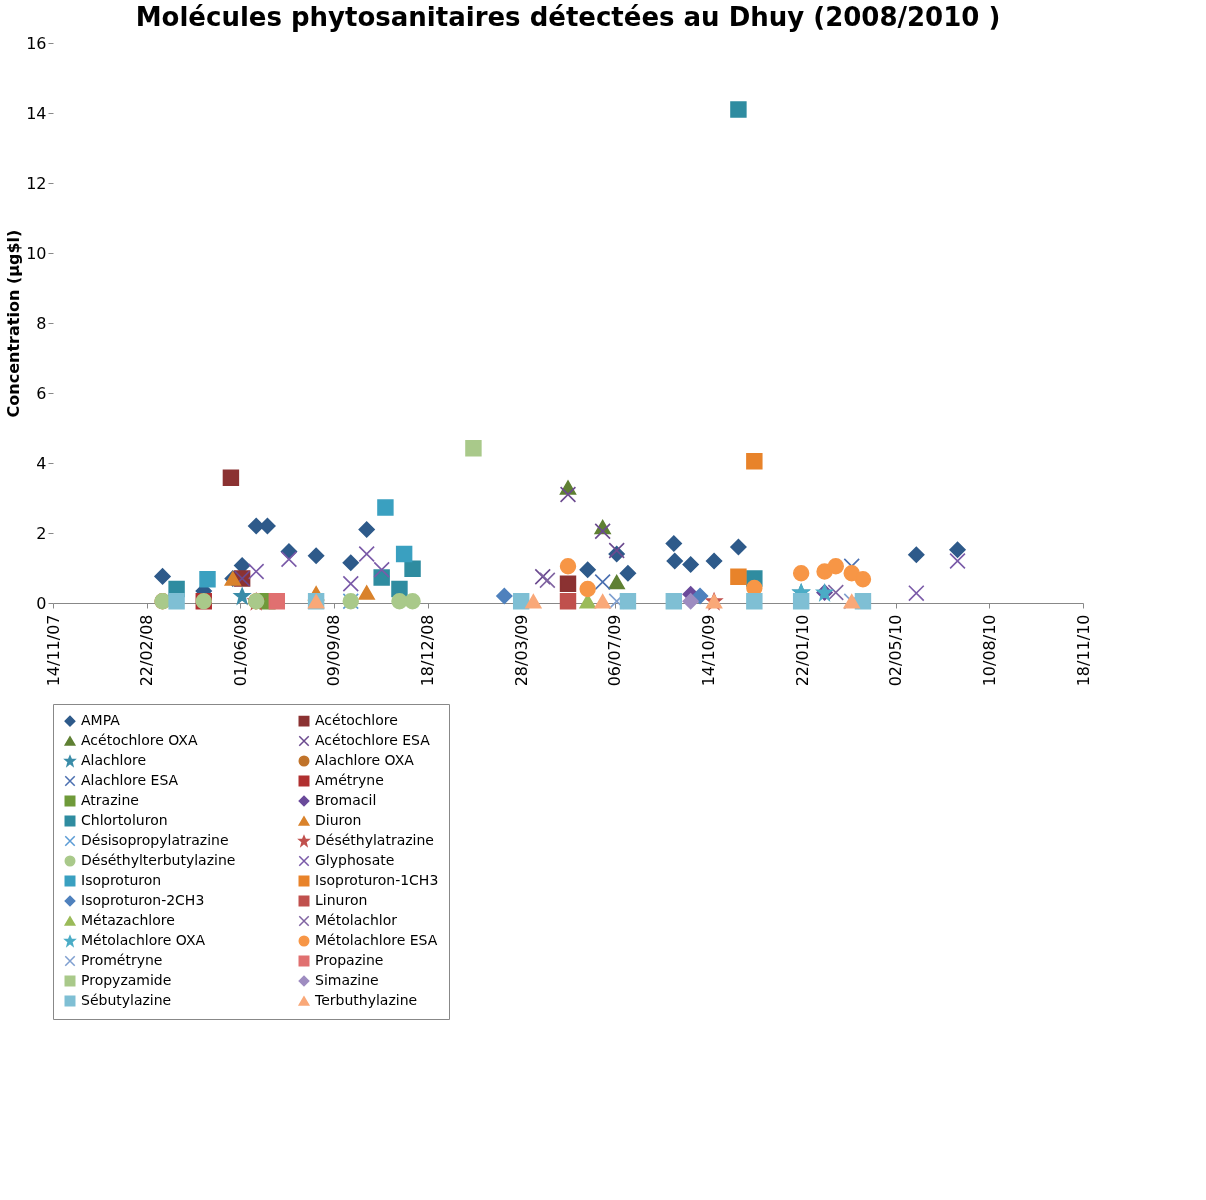 The width and height of the screenshot is (1206, 1200). Describe the element at coordinates (374, 840) in the screenshot. I see `legend-label: Déséthylatrazine` at that location.